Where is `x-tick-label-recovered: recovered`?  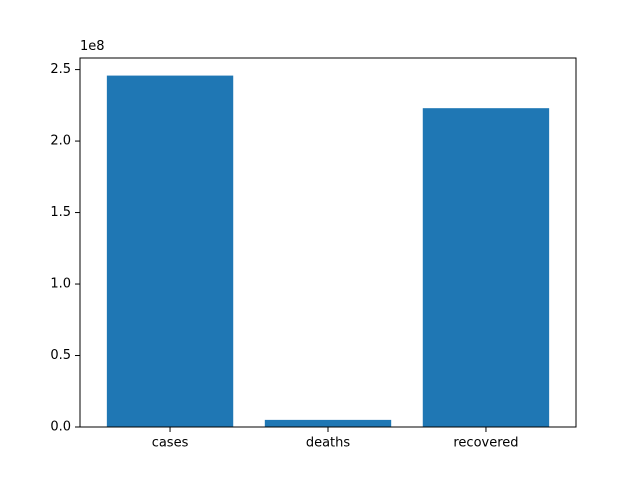
x-tick-label-recovered: recovered is located at coordinates (485, 443).